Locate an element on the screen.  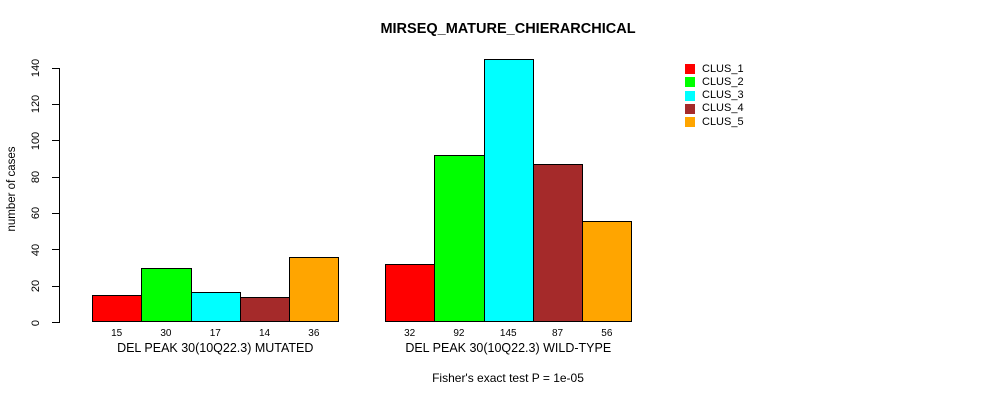
bar-clus_3-group2 is located at coordinates (508, 190).